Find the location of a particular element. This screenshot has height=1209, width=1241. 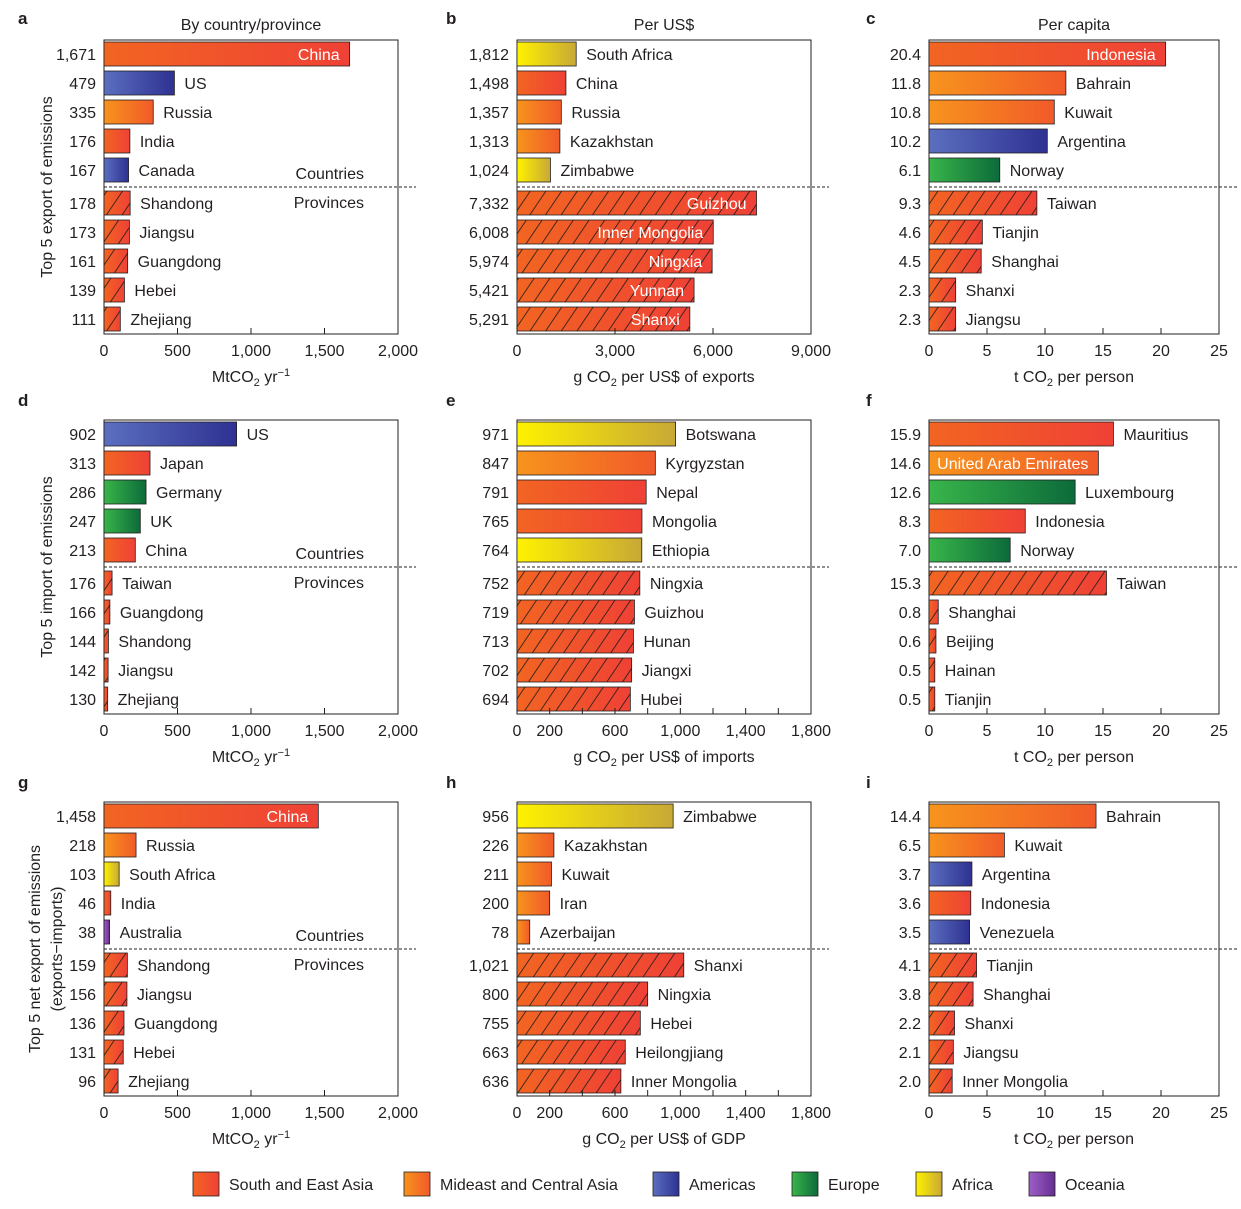

bar-value-label: 159 is located at coordinates (82, 966).